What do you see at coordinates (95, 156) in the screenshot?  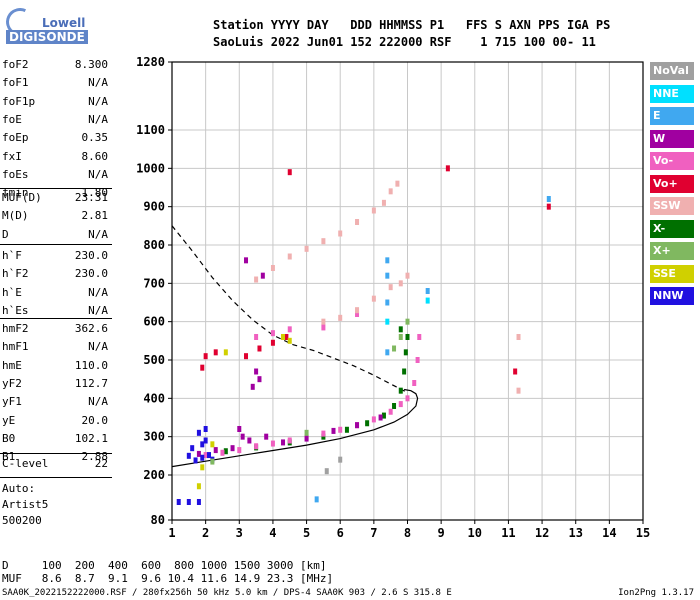 I see `param-value: 8.60` at bounding box center [95, 156].